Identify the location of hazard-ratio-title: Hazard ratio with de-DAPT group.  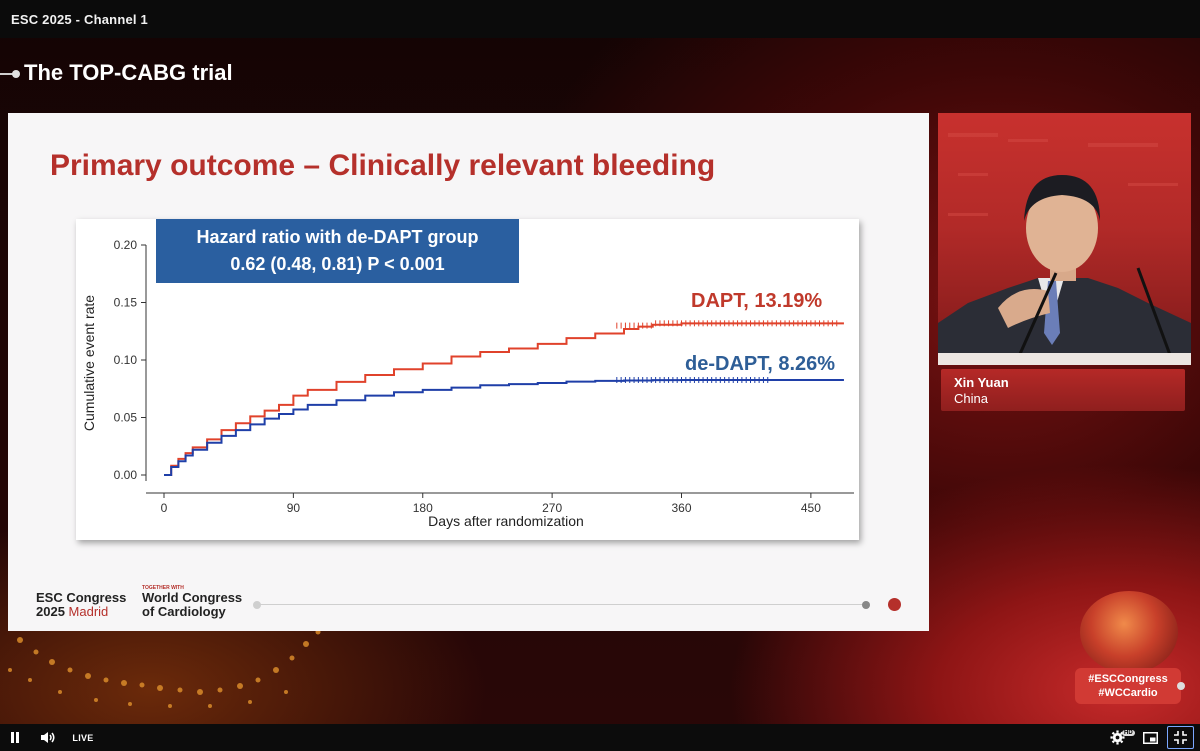
(337, 237).